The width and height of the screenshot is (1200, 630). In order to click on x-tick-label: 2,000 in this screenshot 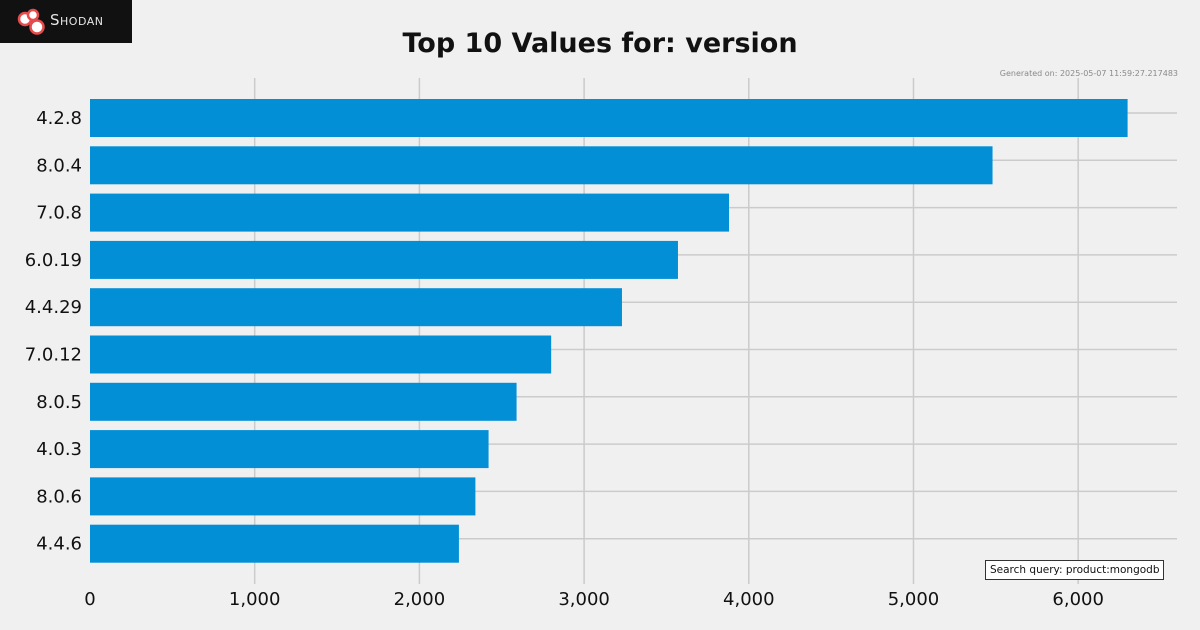, I will do `click(420, 599)`.